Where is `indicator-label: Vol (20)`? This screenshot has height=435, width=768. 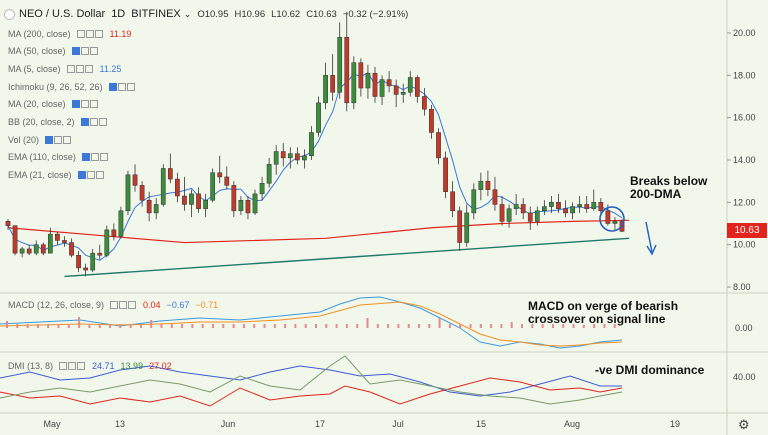
indicator-label: Vol (20) is located at coordinates (24, 139).